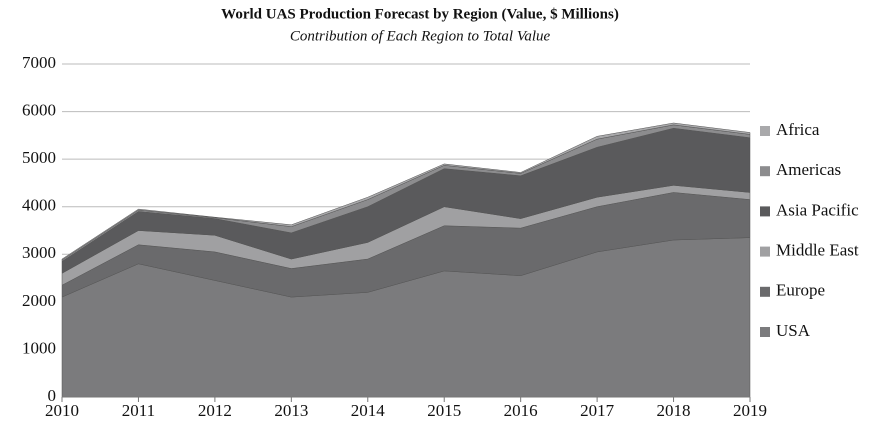  Describe the element at coordinates (793, 330) in the screenshot. I see `legend-label: USA` at that location.